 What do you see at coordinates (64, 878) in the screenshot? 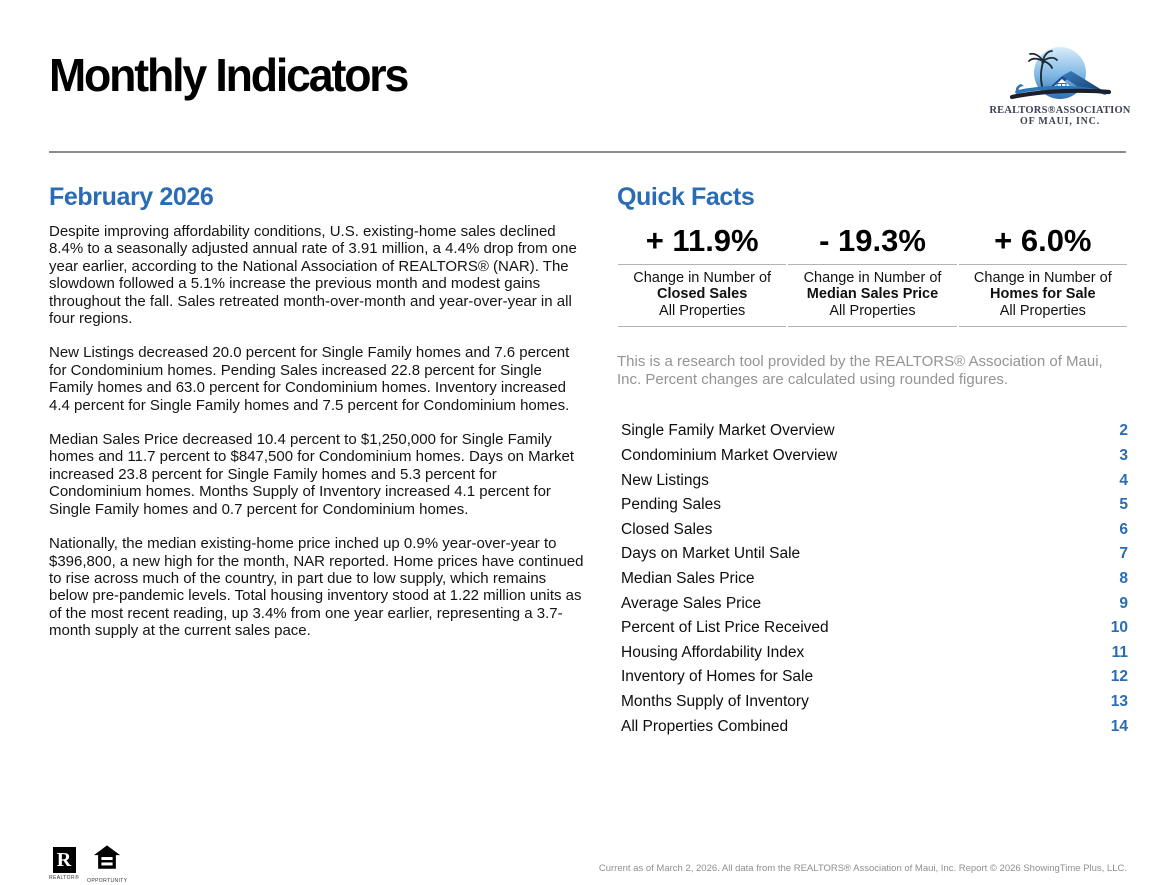
I see `realtor-label: REALTOR®` at bounding box center [64, 878].